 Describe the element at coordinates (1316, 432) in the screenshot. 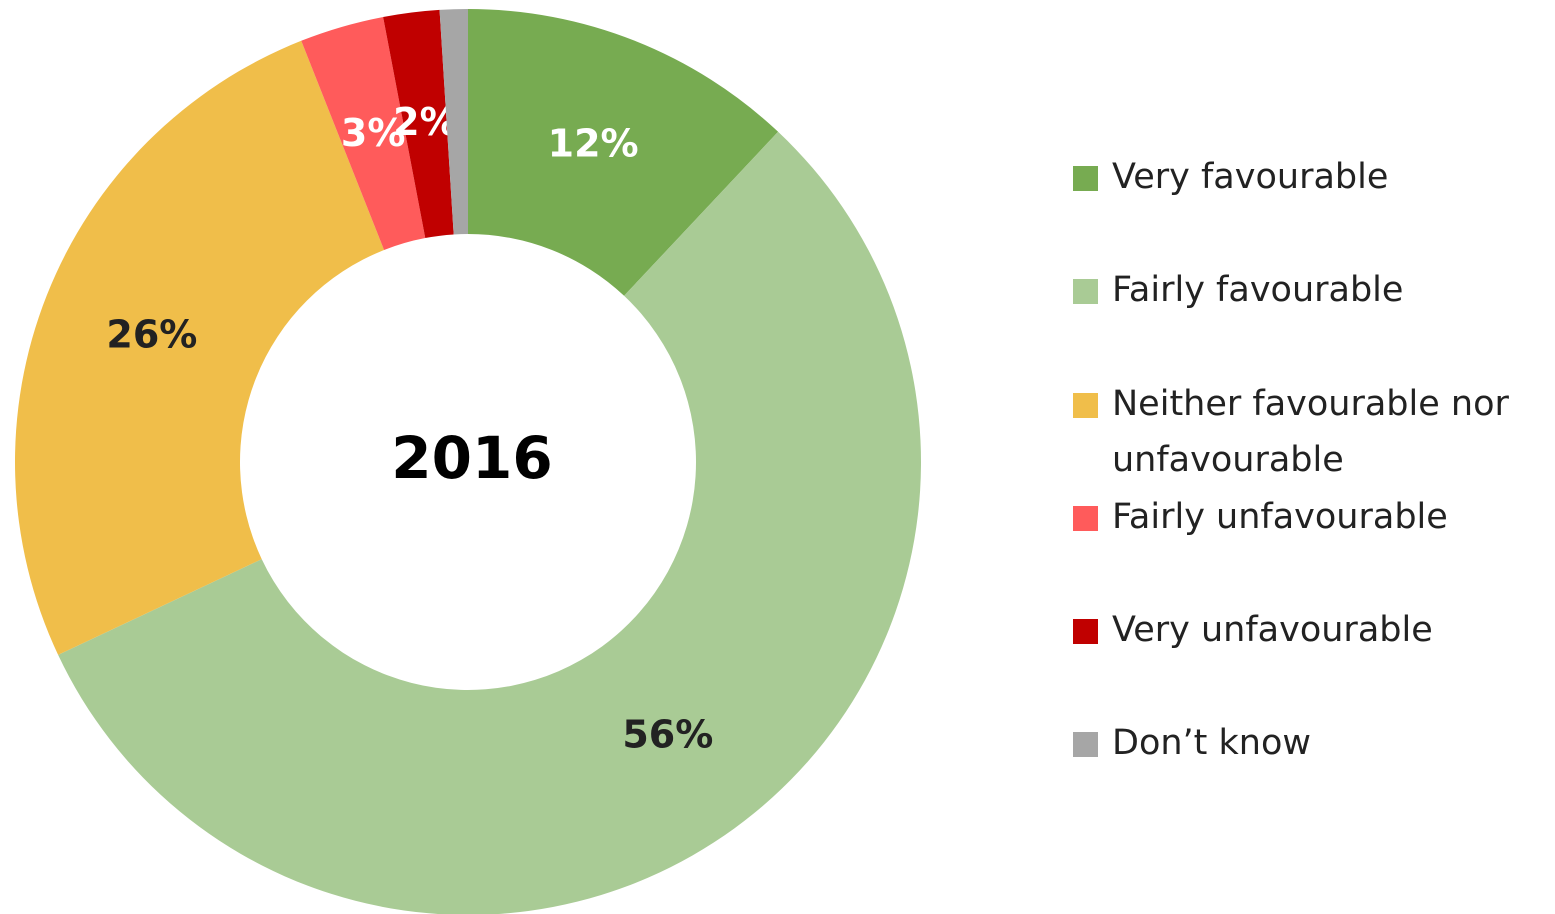

I see `legend-label: Neither favourable nor unfavourable` at that location.